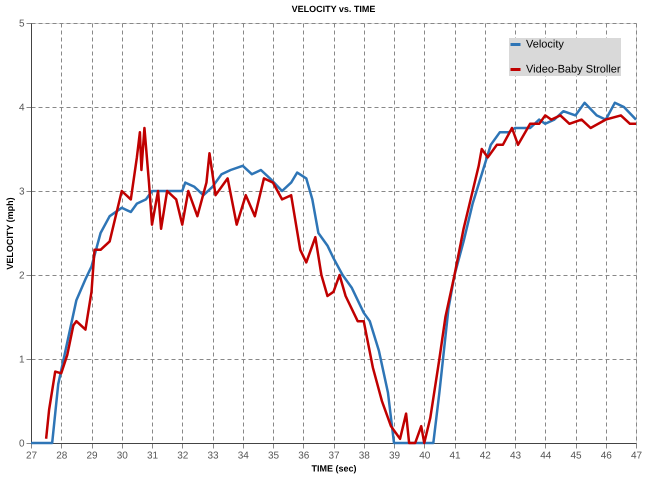 The height and width of the screenshot is (494, 672). What do you see at coordinates (334, 9) in the screenshot?
I see `chart-title: VELOCITY vs. TIME` at bounding box center [334, 9].